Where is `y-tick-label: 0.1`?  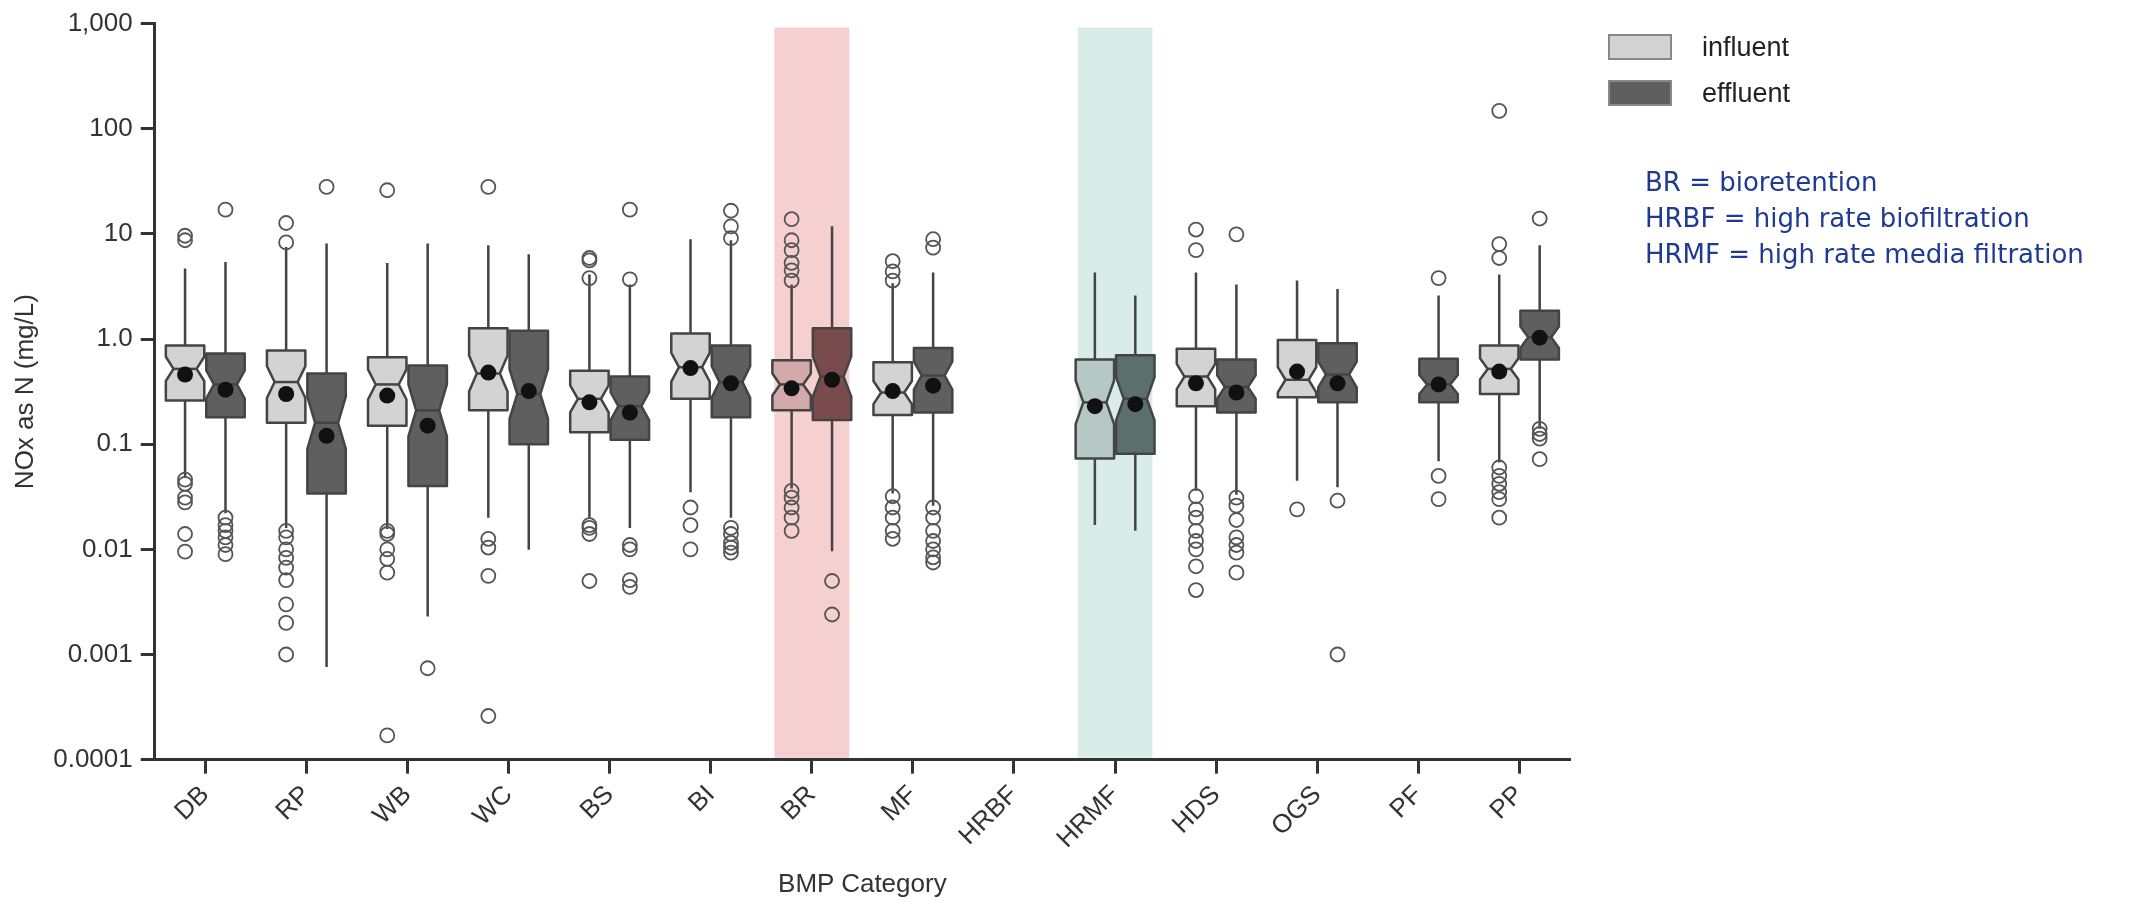
y-tick-label: 0.1 is located at coordinates (114, 442).